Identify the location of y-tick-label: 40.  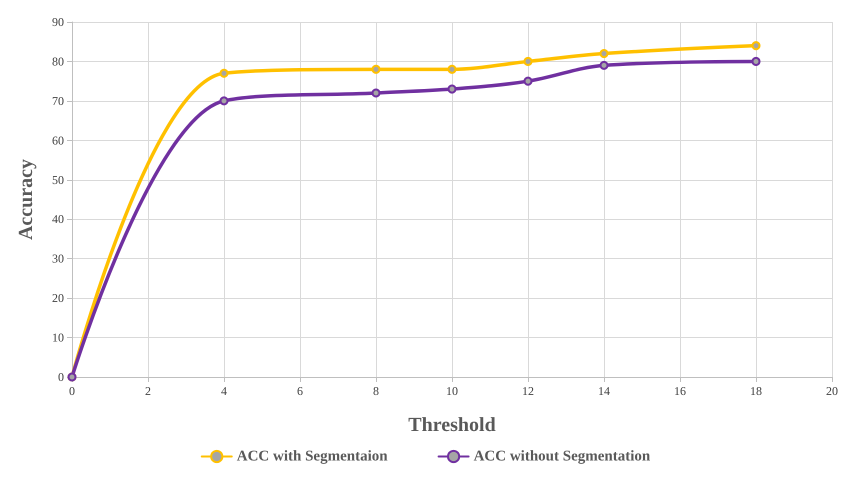
(58, 219).